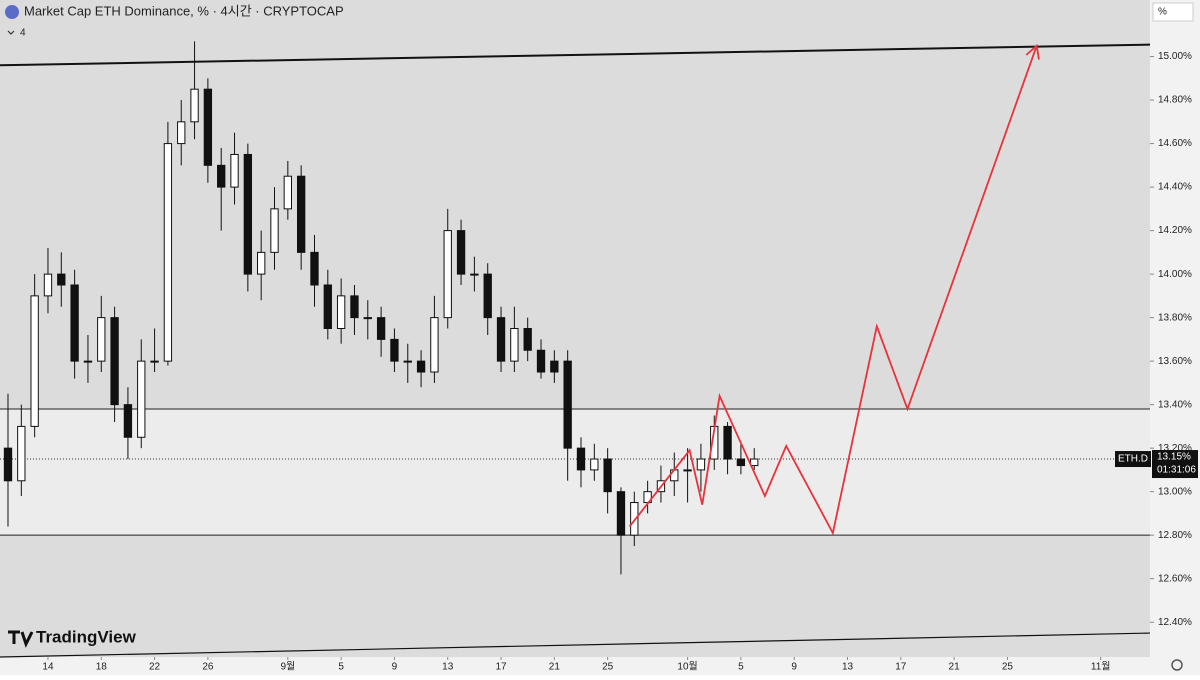 This screenshot has width=1200, height=680. Describe the element at coordinates (155, 667) in the screenshot. I see `x-tick-label: 22` at that location.